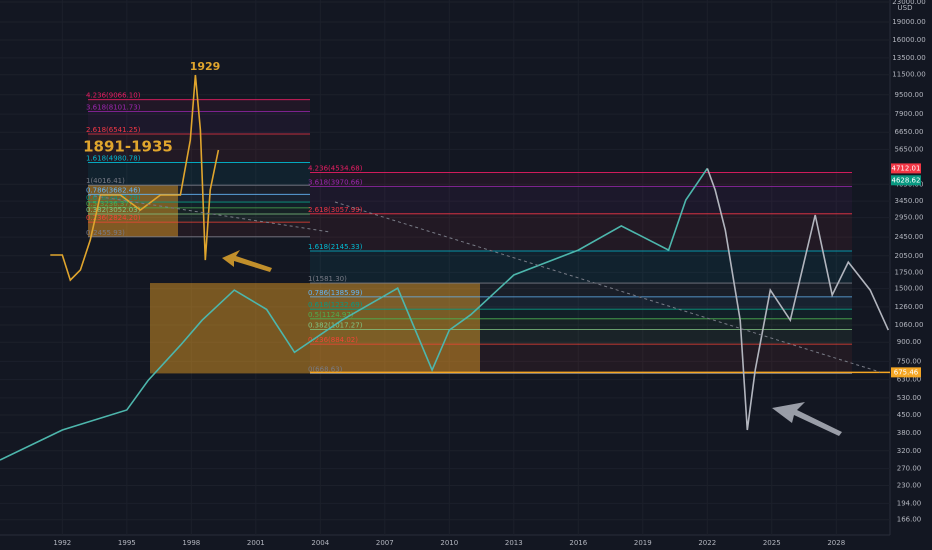 The image size is (932, 550). Describe the element at coordinates (105, 181) in the screenshot. I see `fib-label: 1(4016.41)` at that location.